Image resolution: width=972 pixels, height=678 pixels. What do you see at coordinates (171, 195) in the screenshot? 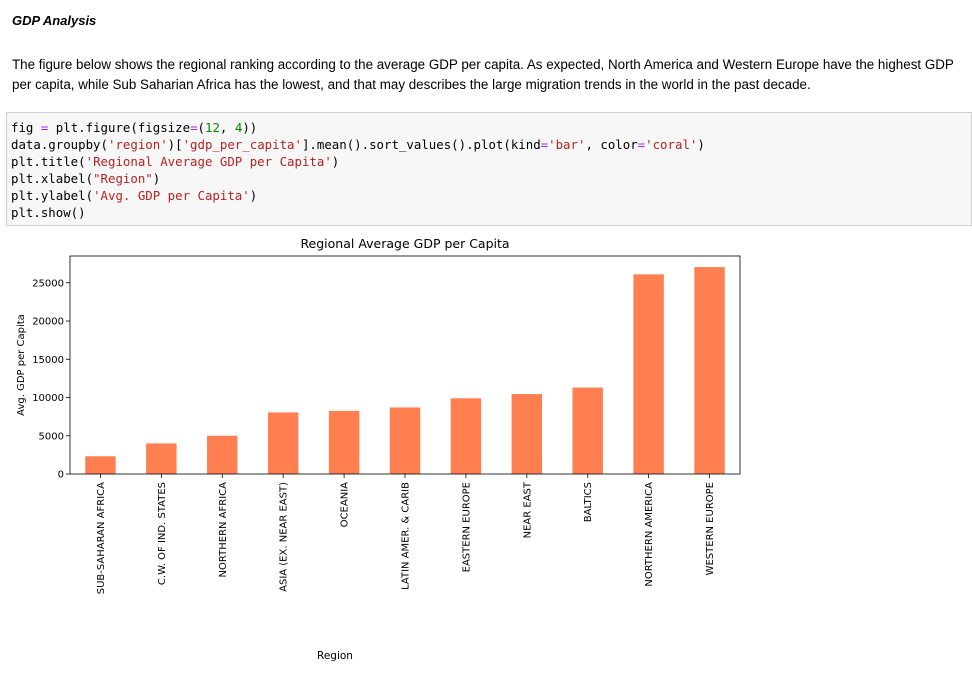
I see `code-token: 'Avg. GDP per Capita'` at bounding box center [171, 195].